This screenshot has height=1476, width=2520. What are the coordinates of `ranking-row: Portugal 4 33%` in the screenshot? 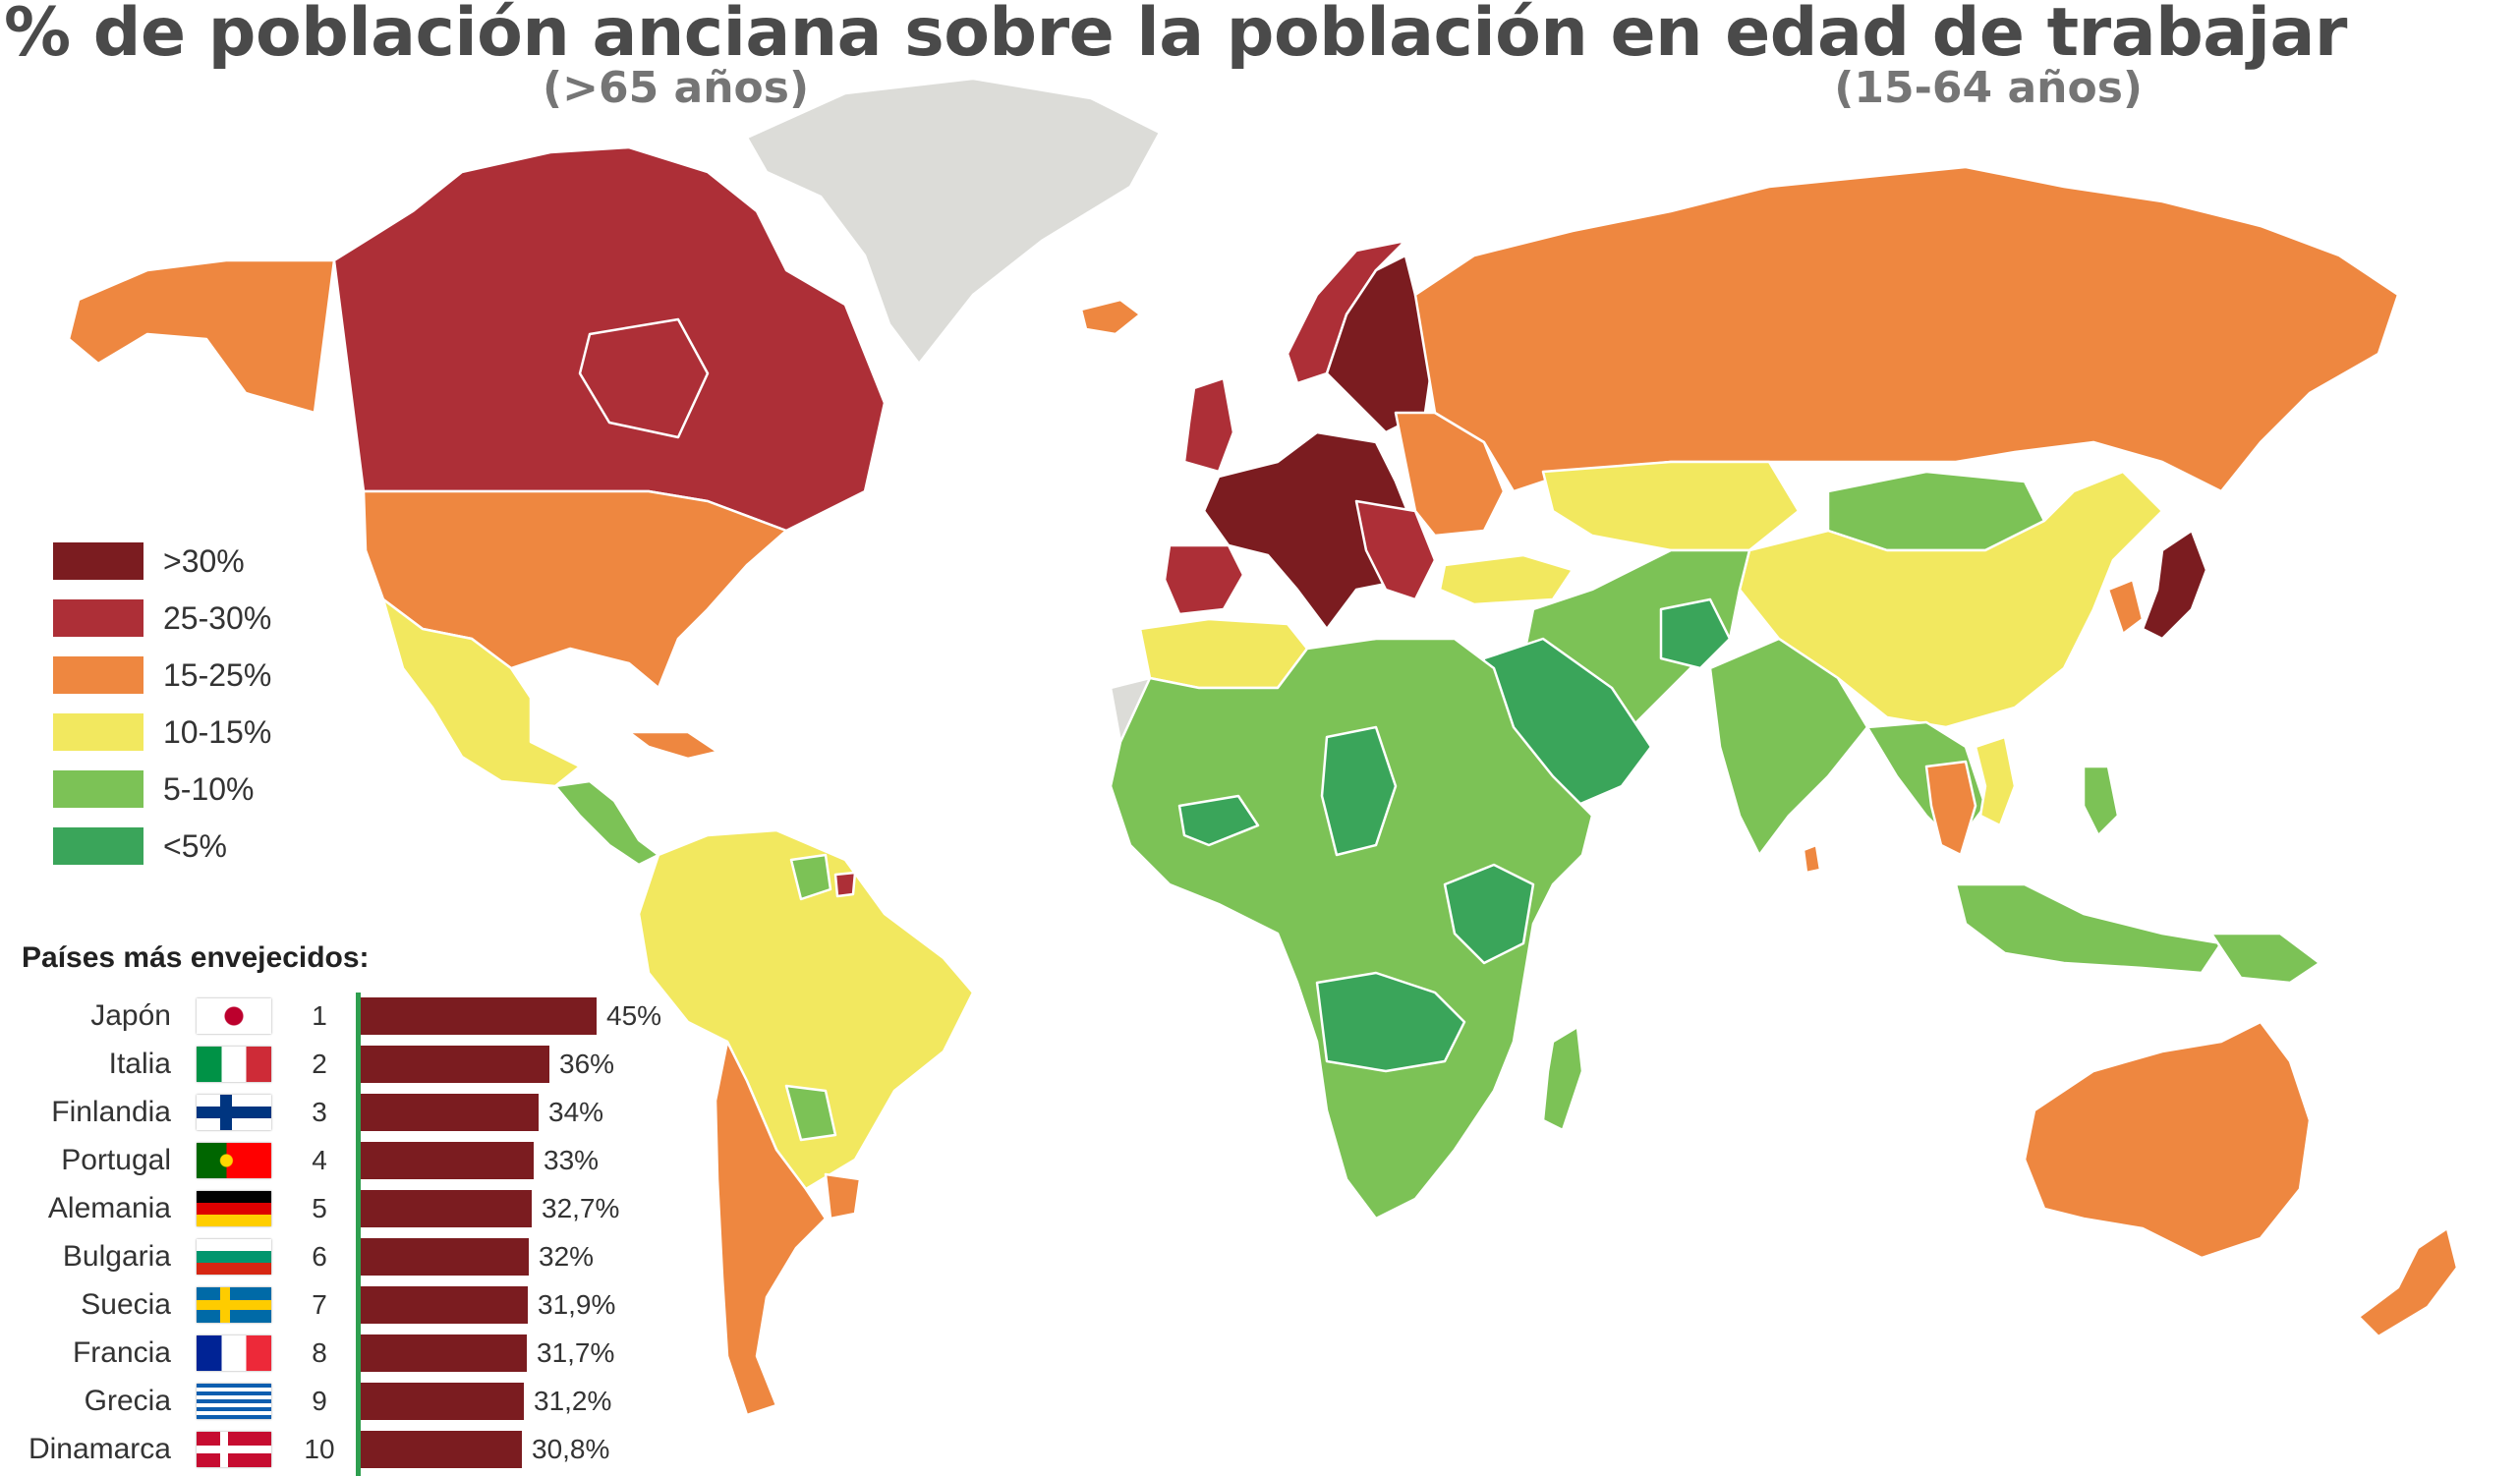 It's located at (344, 1161).